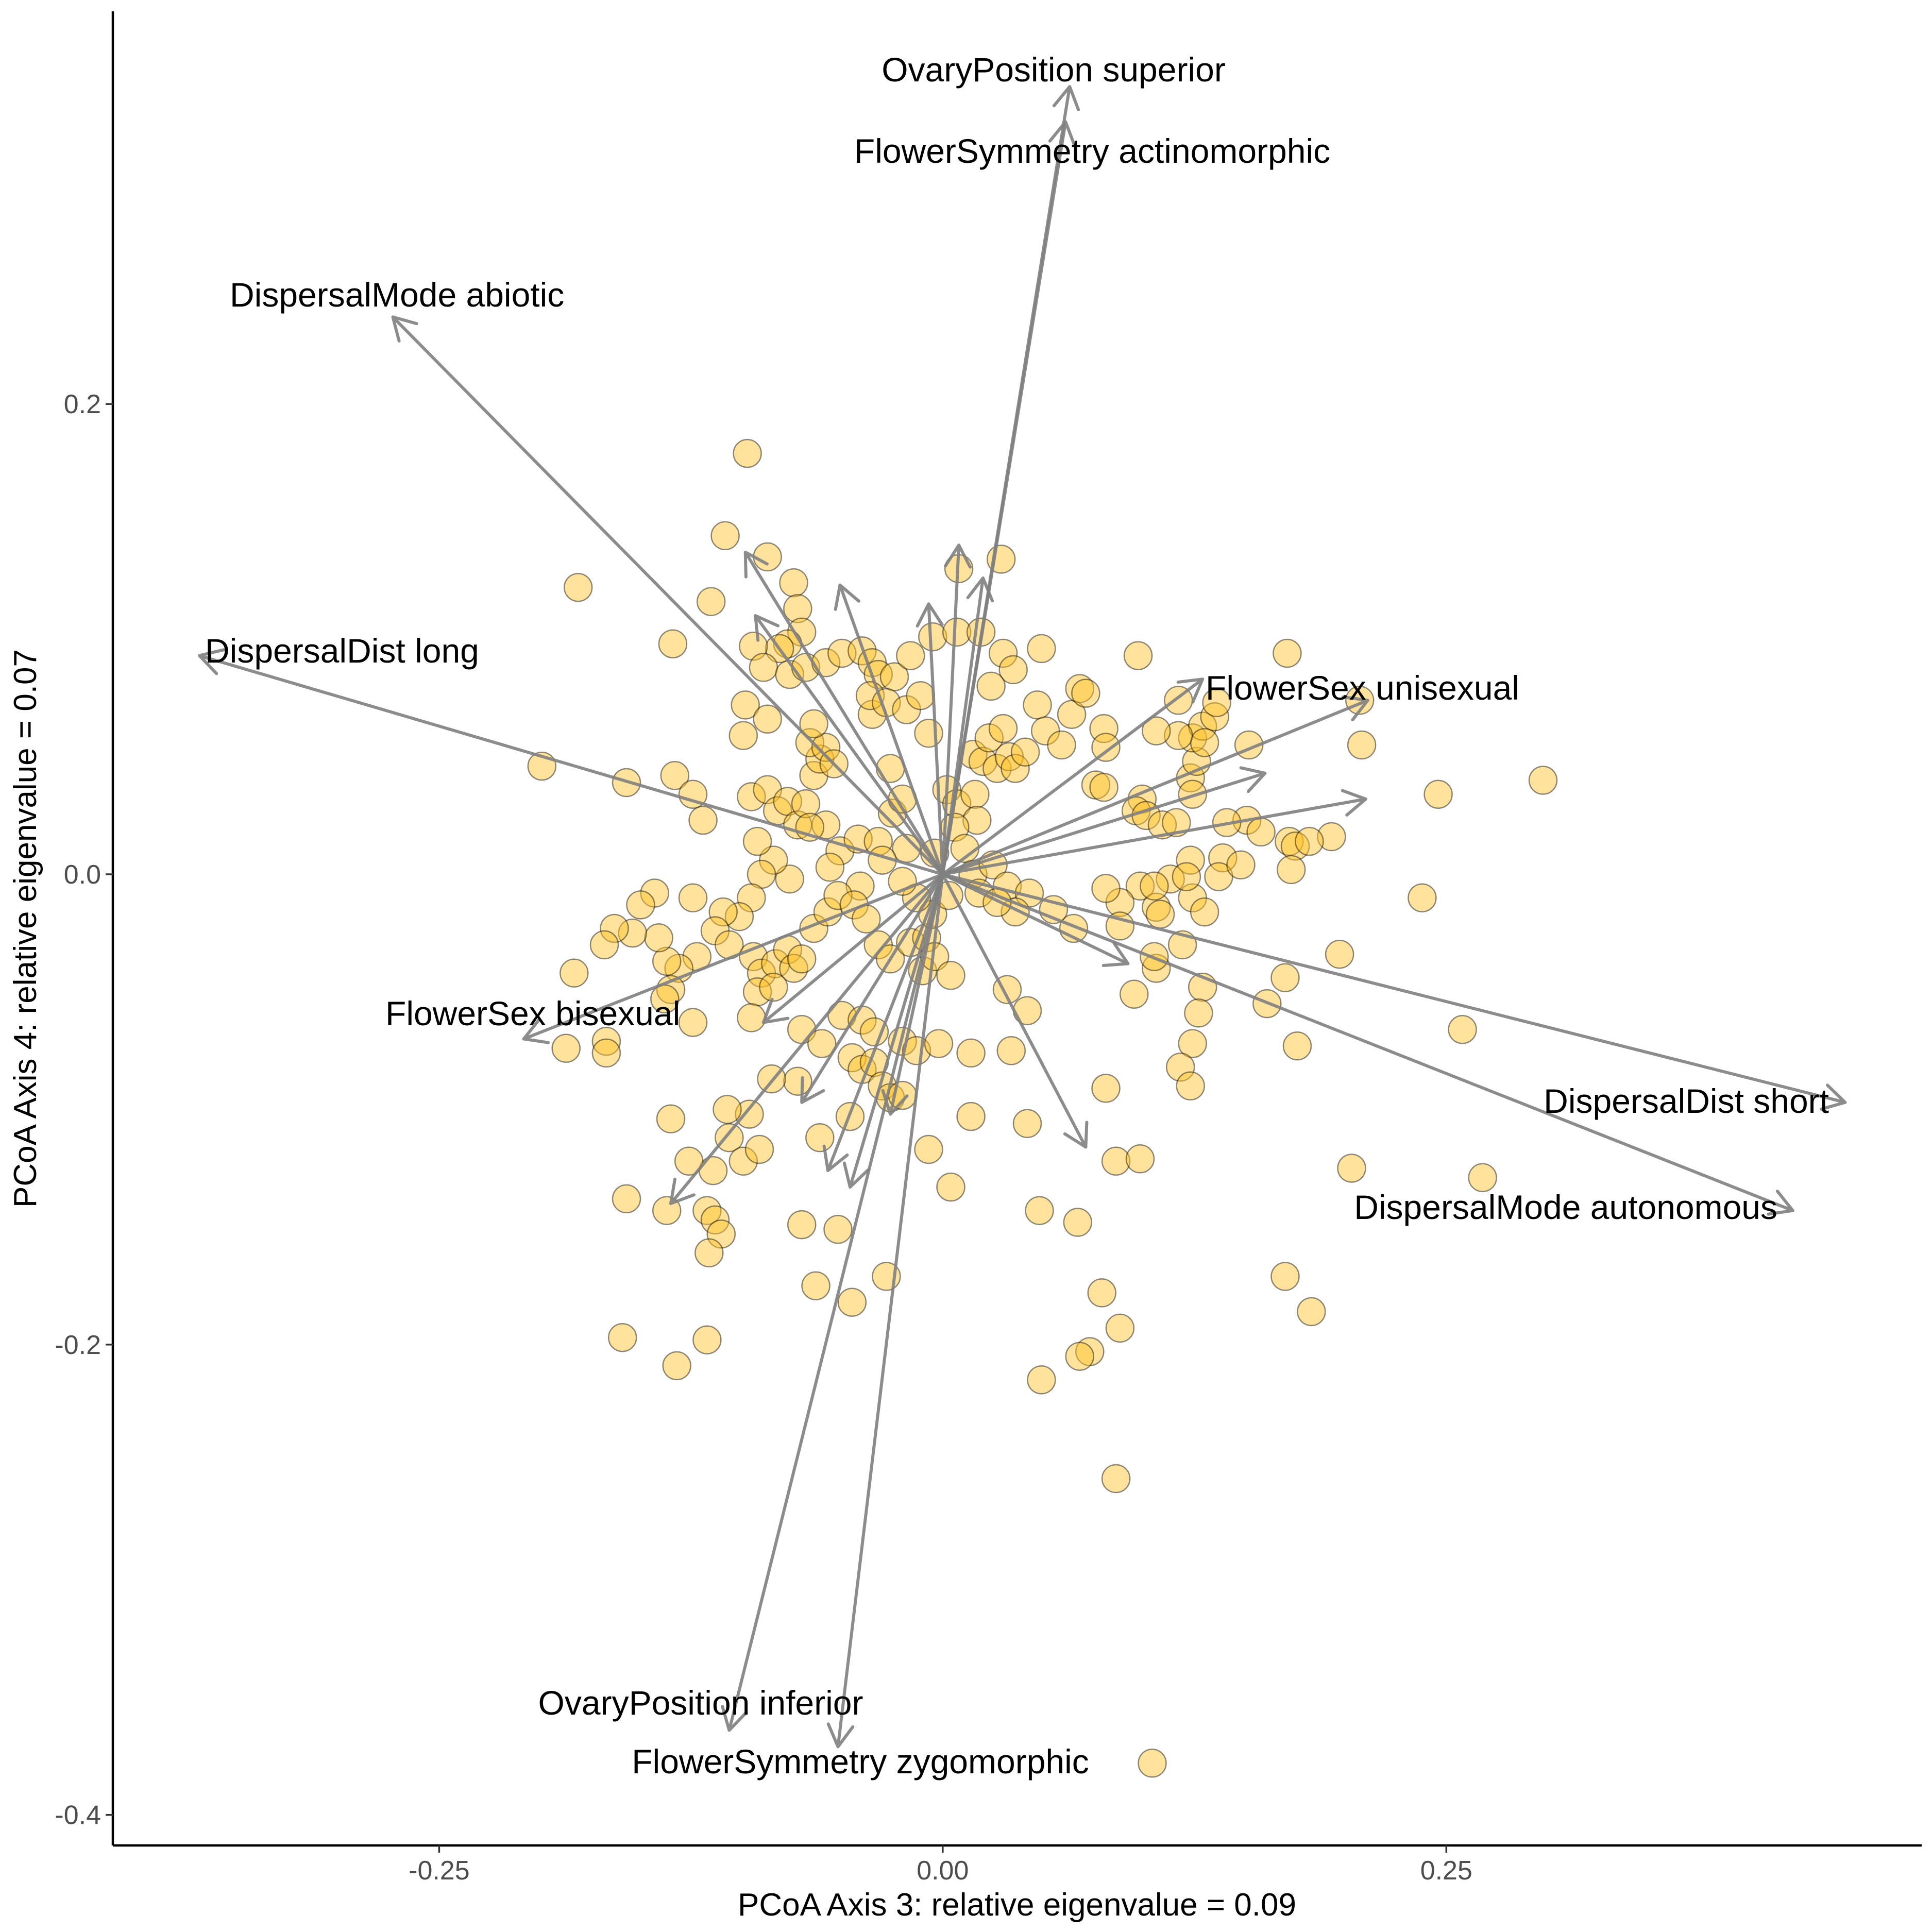 Image resolution: width=1932 pixels, height=1932 pixels. I want to click on arrow-label-dispersalmode-autonomous: DispersalMode autonomous, so click(1565, 1207).